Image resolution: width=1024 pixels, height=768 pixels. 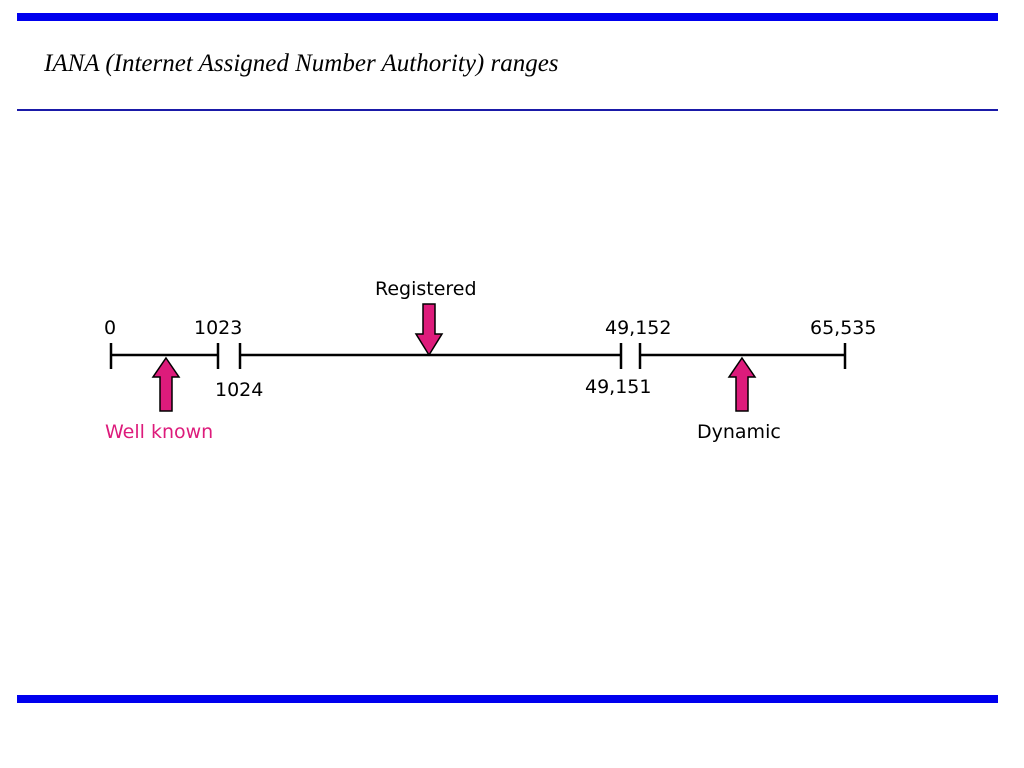 I want to click on bottom-border-bar, so click(x=507, y=699).